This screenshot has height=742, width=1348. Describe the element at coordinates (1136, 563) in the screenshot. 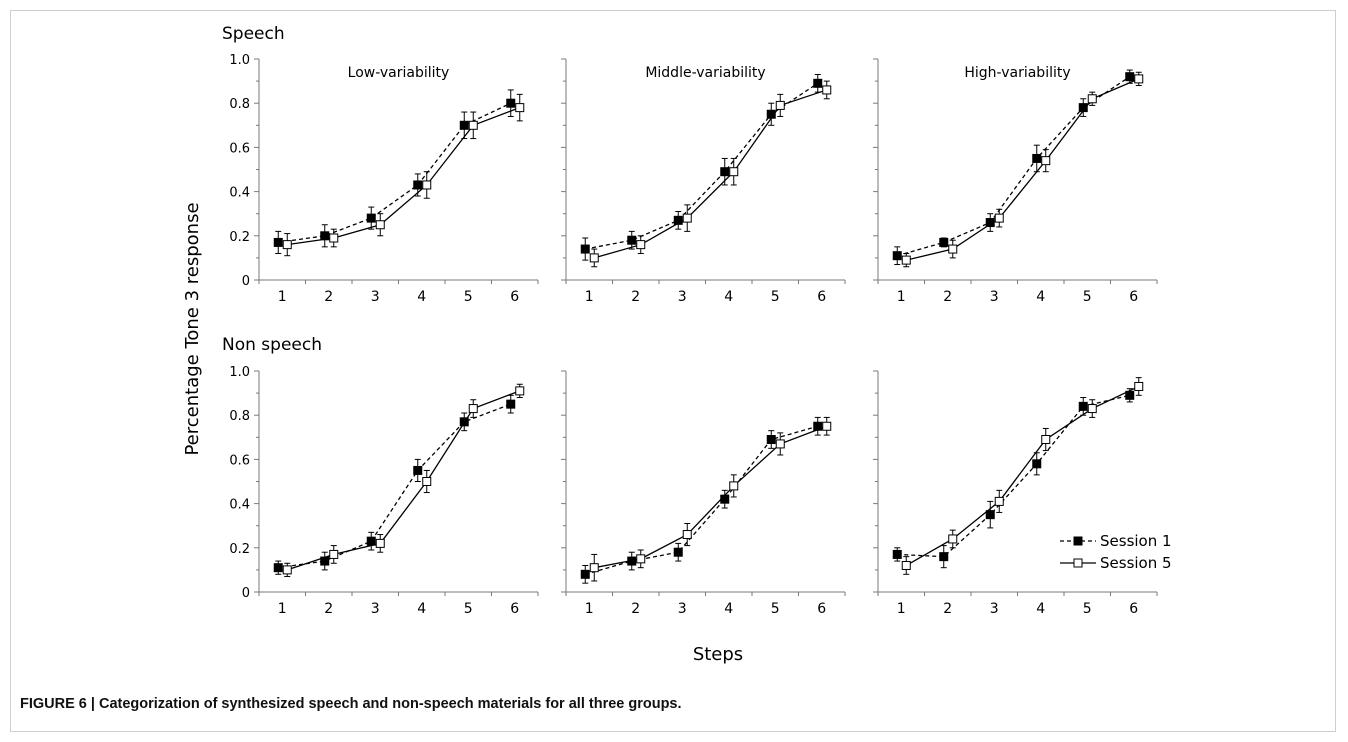

I see `legend-label-session-5: Session 5` at that location.